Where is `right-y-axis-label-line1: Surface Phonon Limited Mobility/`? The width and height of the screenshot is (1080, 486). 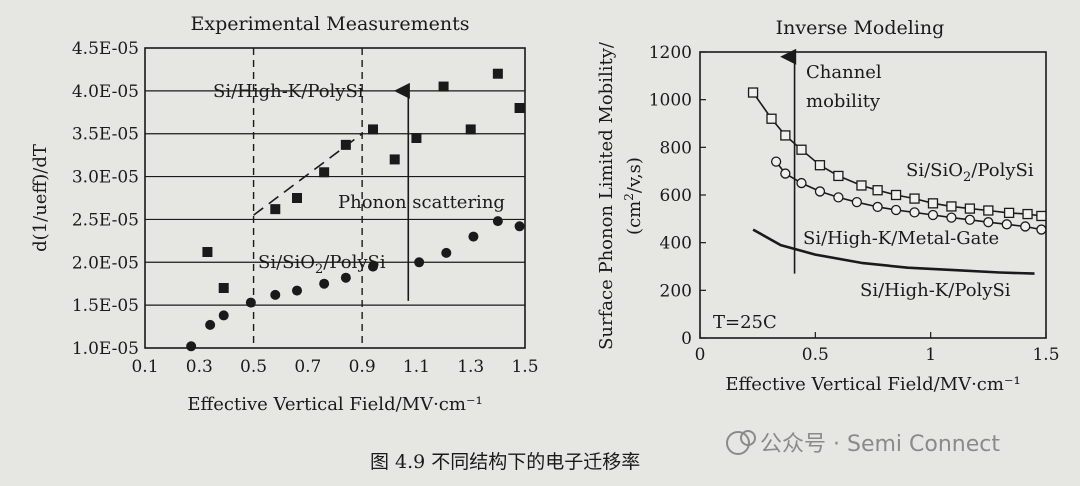
right-y-axis-label-line1: Surface Phonon Limited Mobility/ is located at coordinates (606, 195).